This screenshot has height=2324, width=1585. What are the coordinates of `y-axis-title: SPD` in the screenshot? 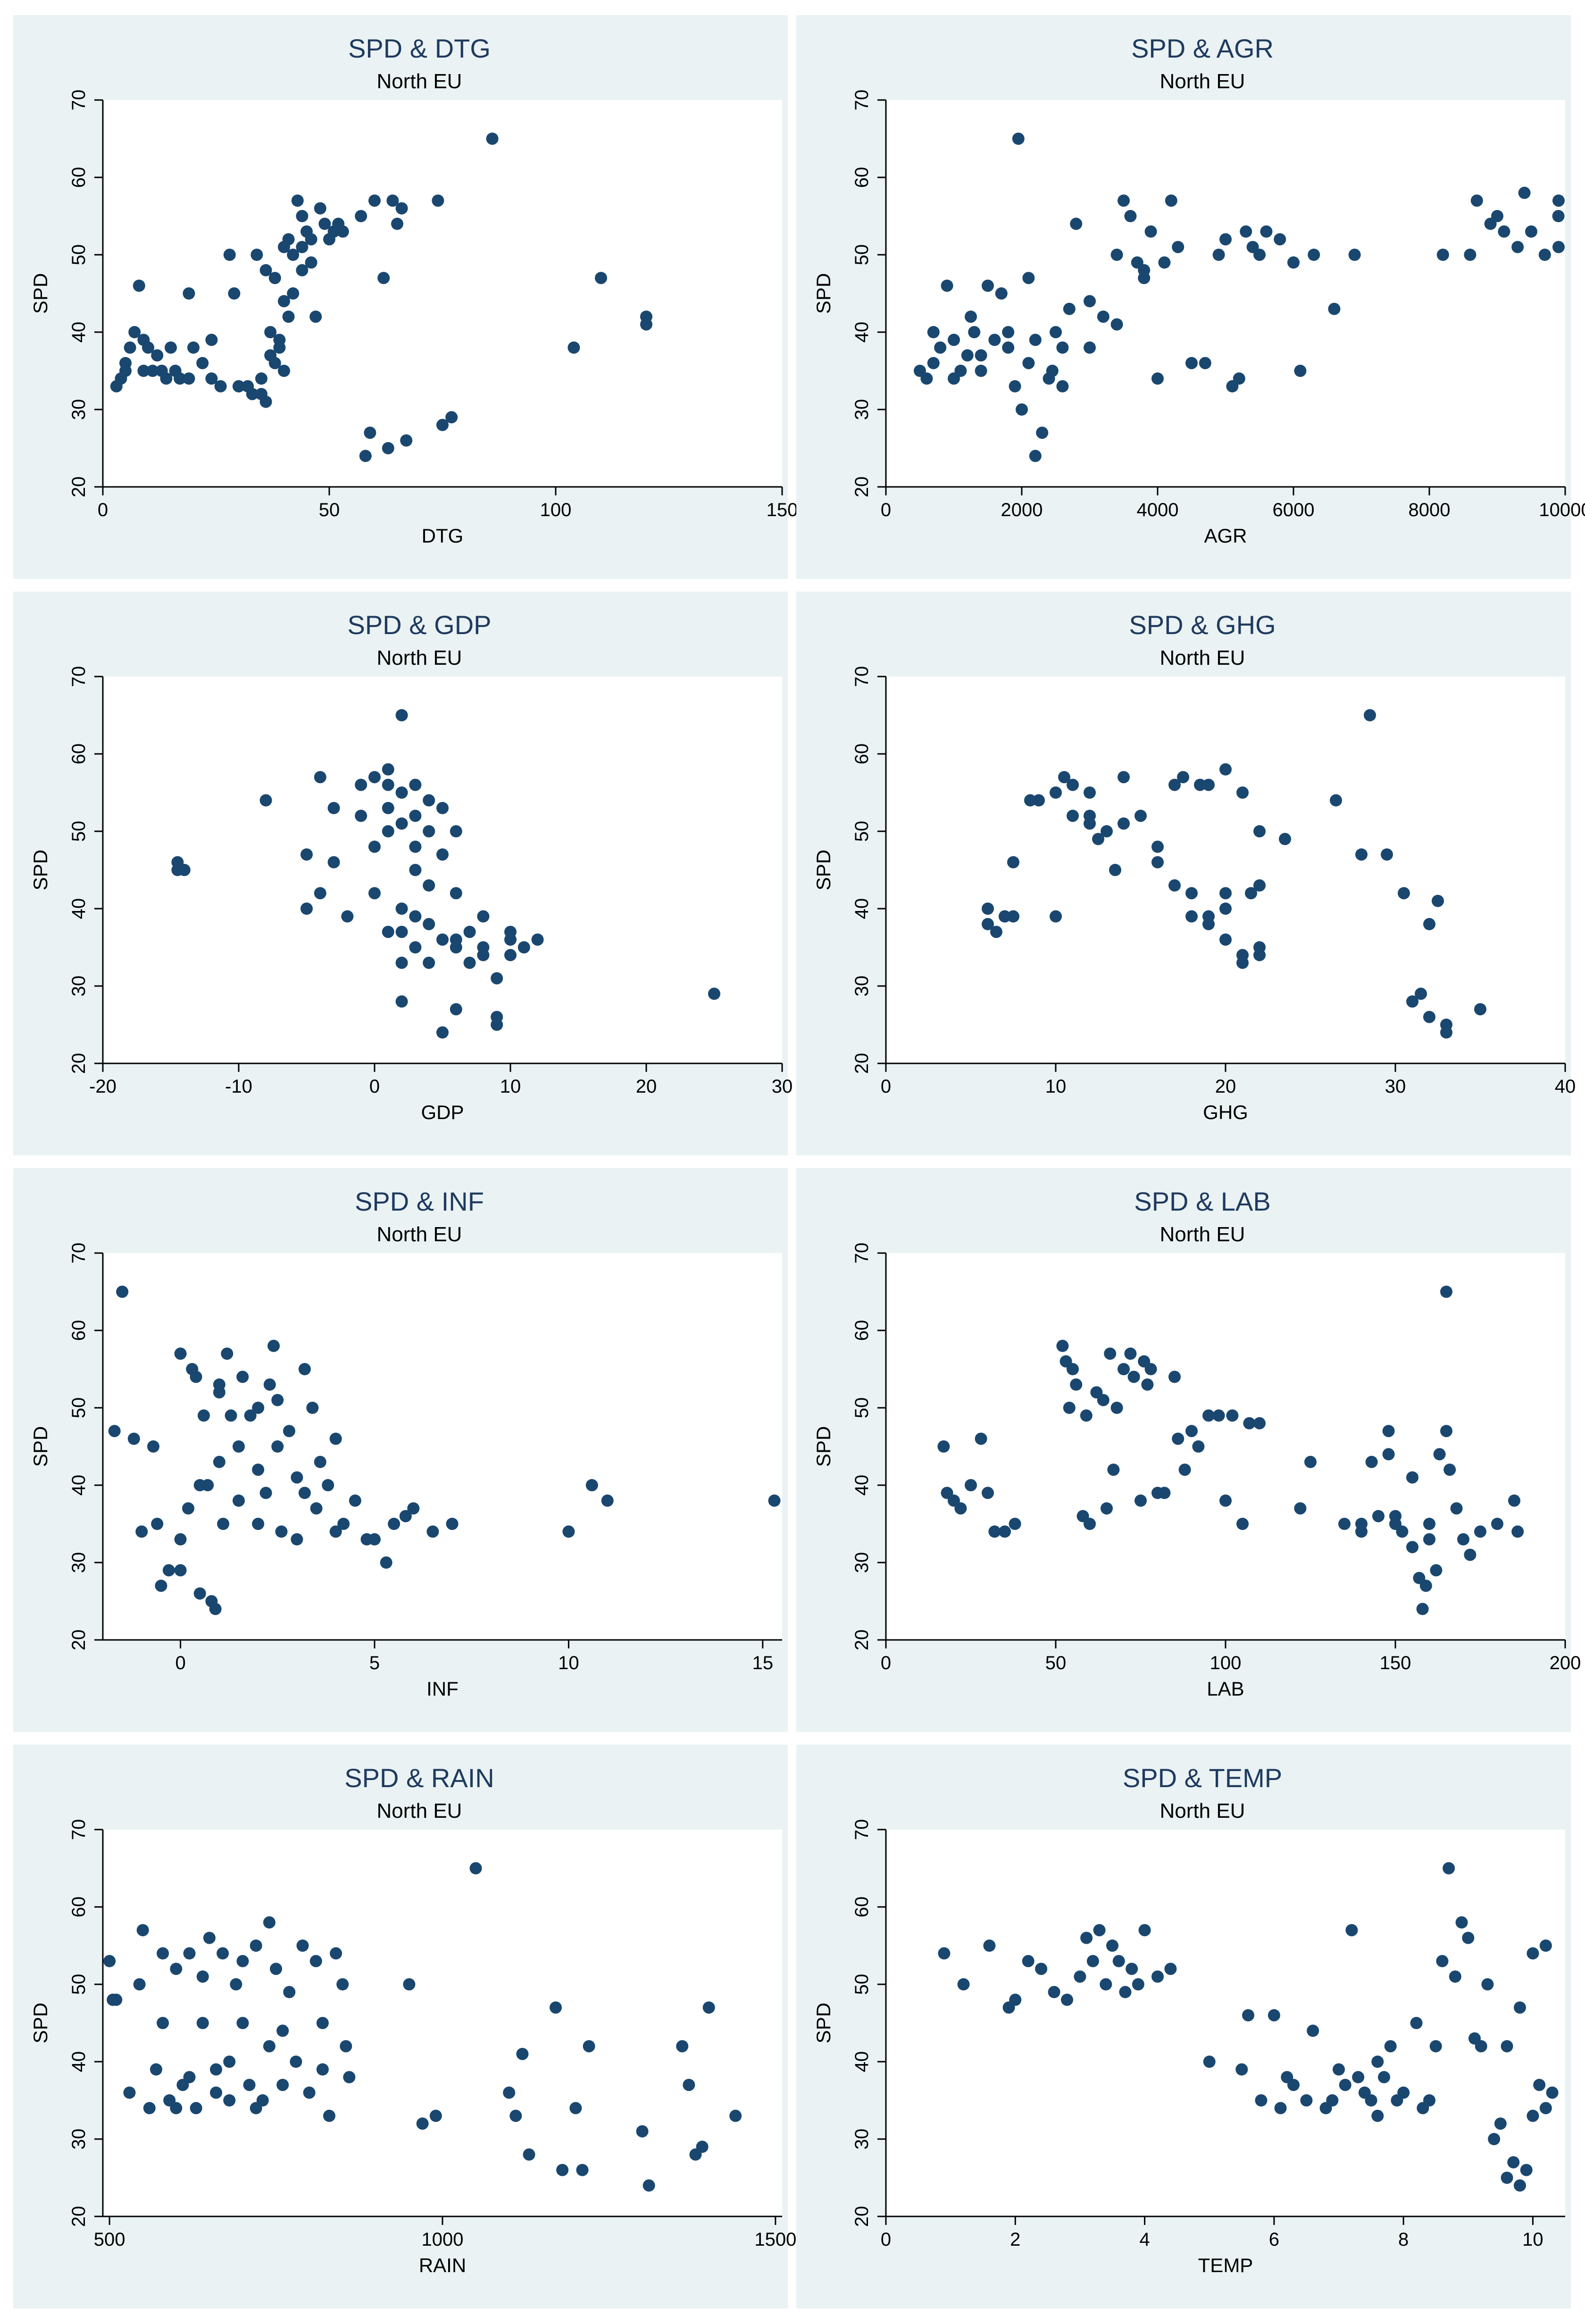 It's located at (40, 870).